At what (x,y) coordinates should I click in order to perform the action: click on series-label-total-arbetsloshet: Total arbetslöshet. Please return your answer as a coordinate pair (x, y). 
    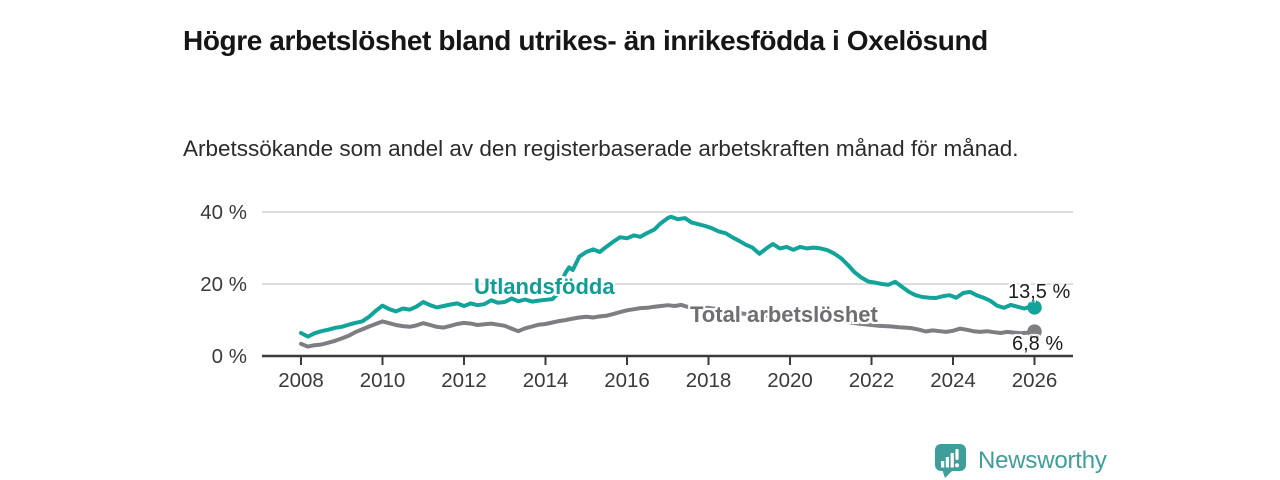
    Looking at the image, I should click on (784, 314).